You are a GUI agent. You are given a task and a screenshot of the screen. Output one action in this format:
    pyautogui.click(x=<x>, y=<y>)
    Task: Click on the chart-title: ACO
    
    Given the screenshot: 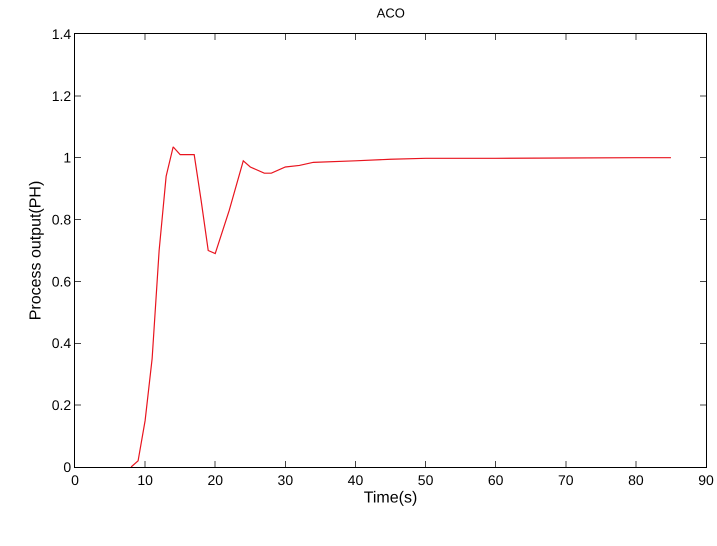 What is the action you would take?
    pyautogui.click(x=390, y=12)
    